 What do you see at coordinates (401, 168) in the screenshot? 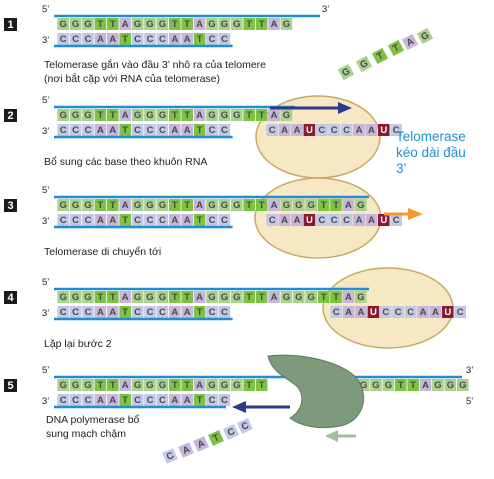
I see `telomerase-side-label: 3’` at bounding box center [401, 168].